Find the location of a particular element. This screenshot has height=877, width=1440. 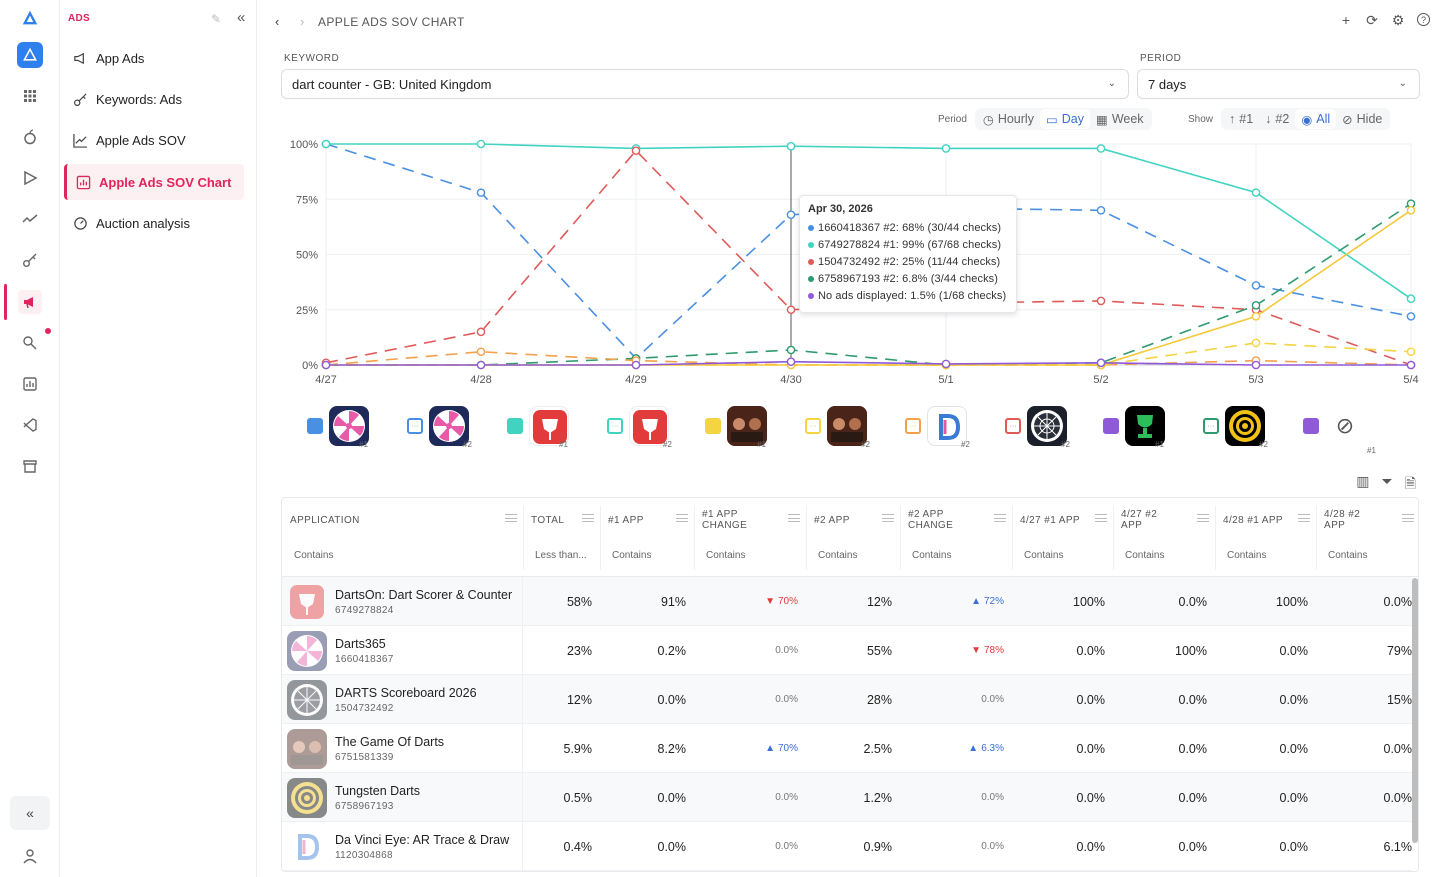

period-day-button: ▭ Day is located at coordinates (1064, 119).